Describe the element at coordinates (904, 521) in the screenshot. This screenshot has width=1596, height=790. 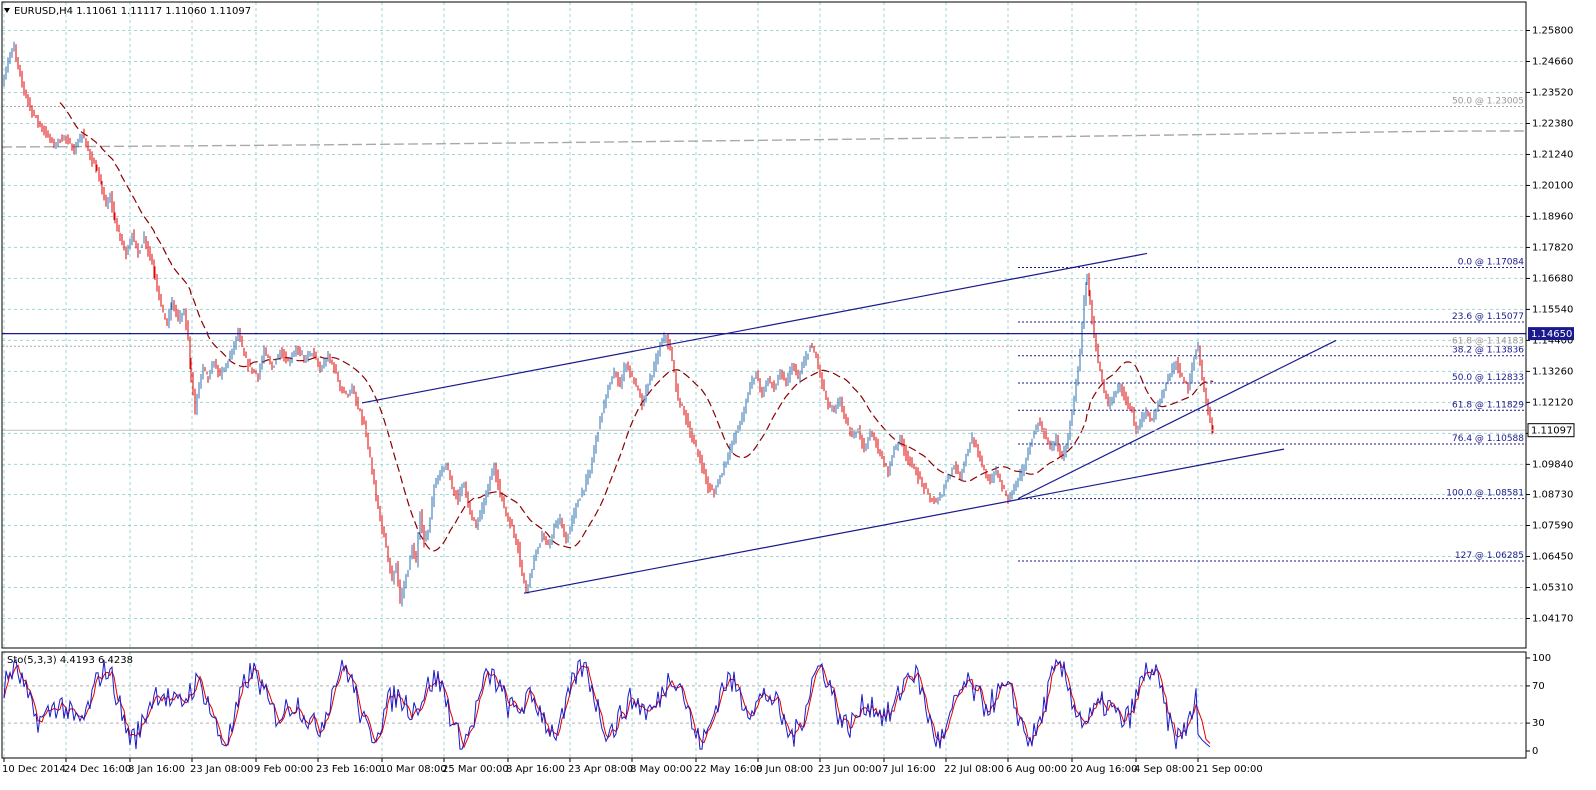
I see `channel-lower-trendline` at that location.